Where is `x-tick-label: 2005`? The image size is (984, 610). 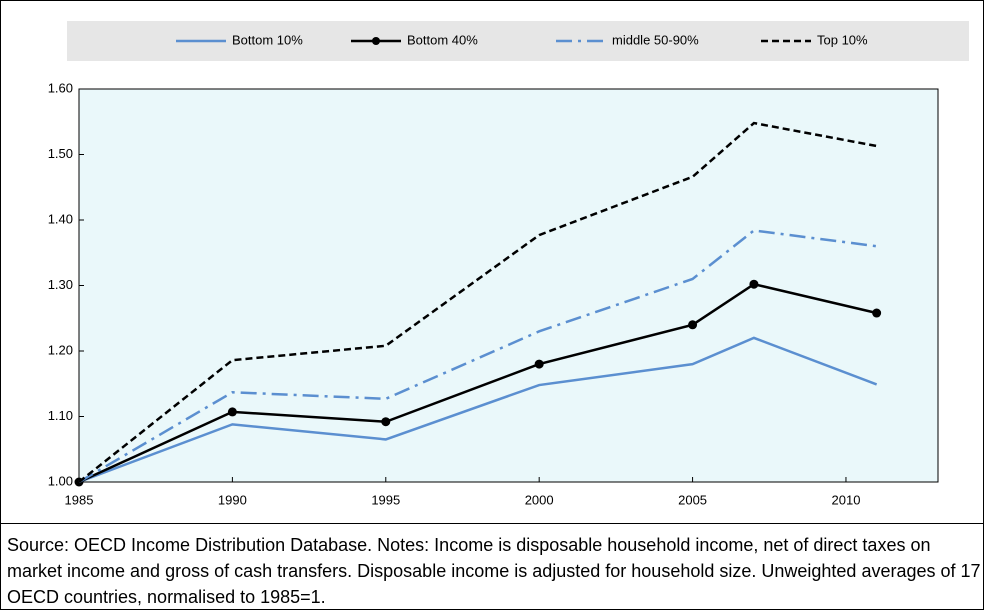 x-tick-label: 2005 is located at coordinates (692, 499).